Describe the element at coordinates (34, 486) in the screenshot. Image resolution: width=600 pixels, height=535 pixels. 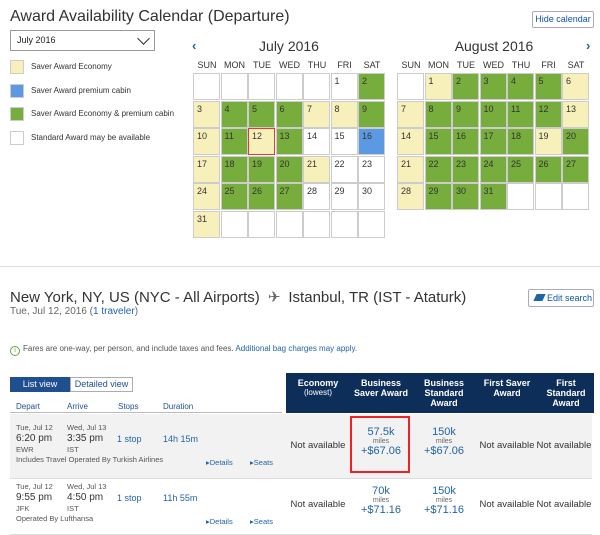
I see `depart-day: Tue, Jul 12` at that location.